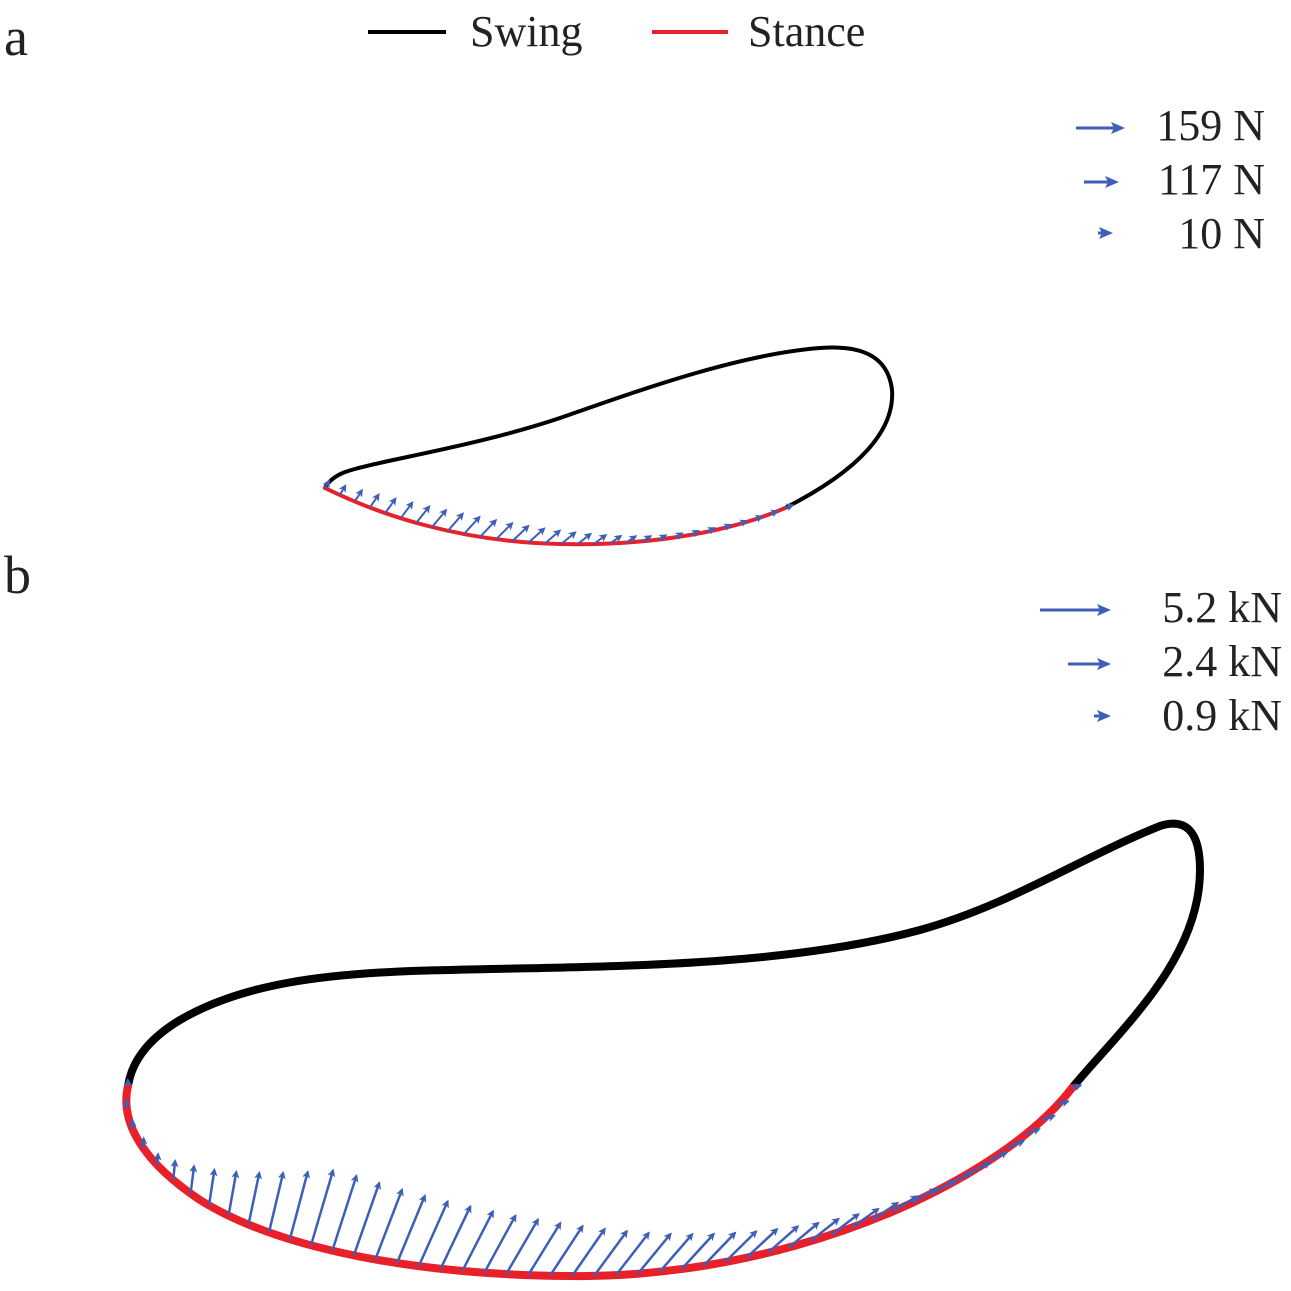 This screenshot has height=1291, width=1291. What do you see at coordinates (16, 37) in the screenshot?
I see `panel-a-label: a` at bounding box center [16, 37].